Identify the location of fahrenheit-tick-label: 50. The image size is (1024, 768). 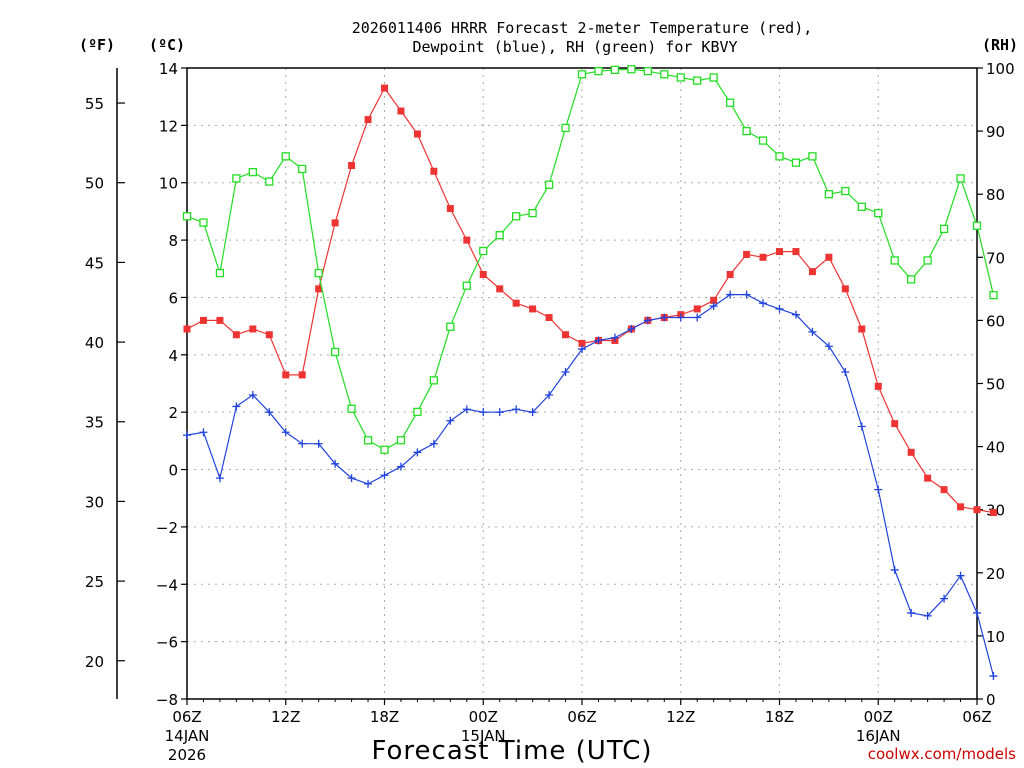
(94, 184).